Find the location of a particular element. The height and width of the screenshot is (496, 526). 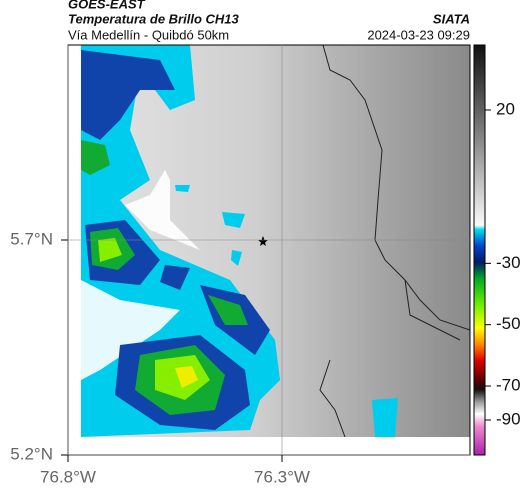

x-tick-label: 76.3°W is located at coordinates (282, 476).